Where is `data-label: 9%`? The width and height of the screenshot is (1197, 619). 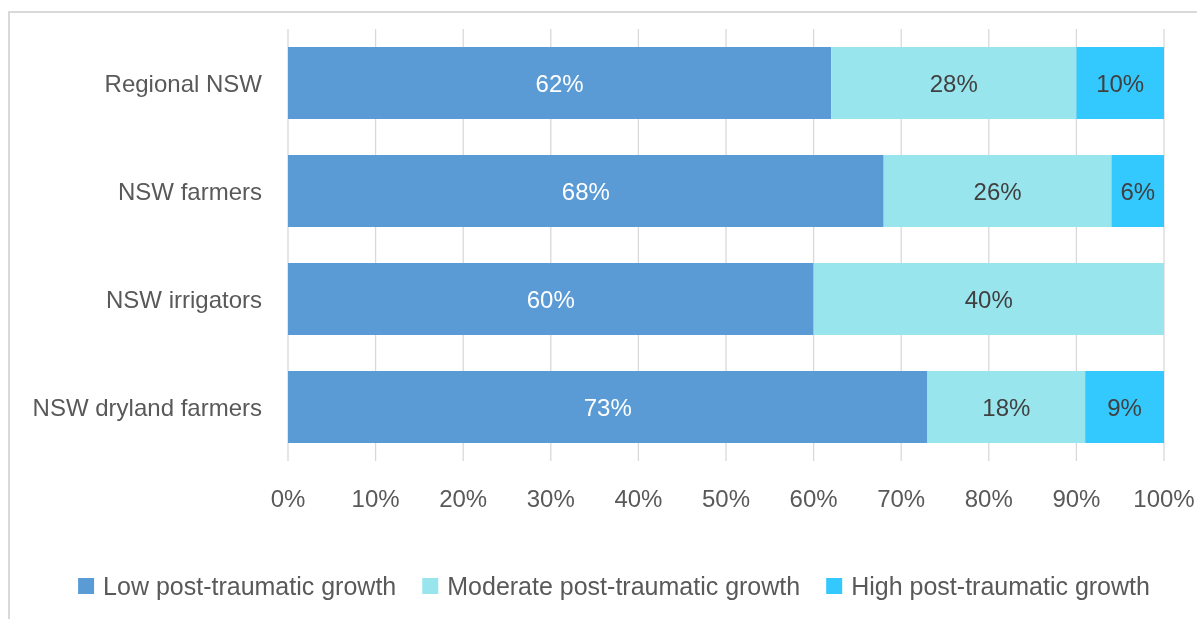
data-label: 9% is located at coordinates (1124, 407).